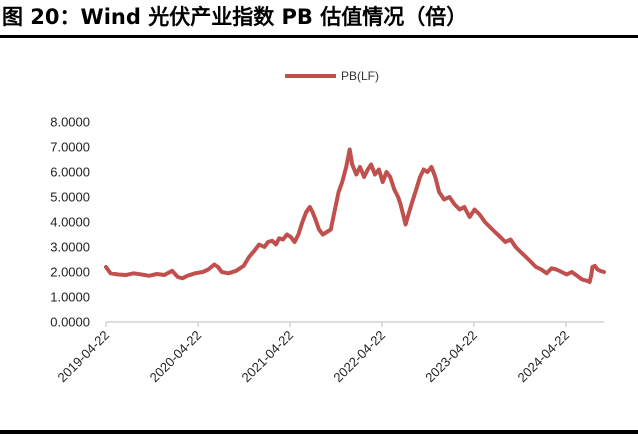 This screenshot has height=436, width=638. I want to click on y-tick-label: 3.0000, so click(70, 247).